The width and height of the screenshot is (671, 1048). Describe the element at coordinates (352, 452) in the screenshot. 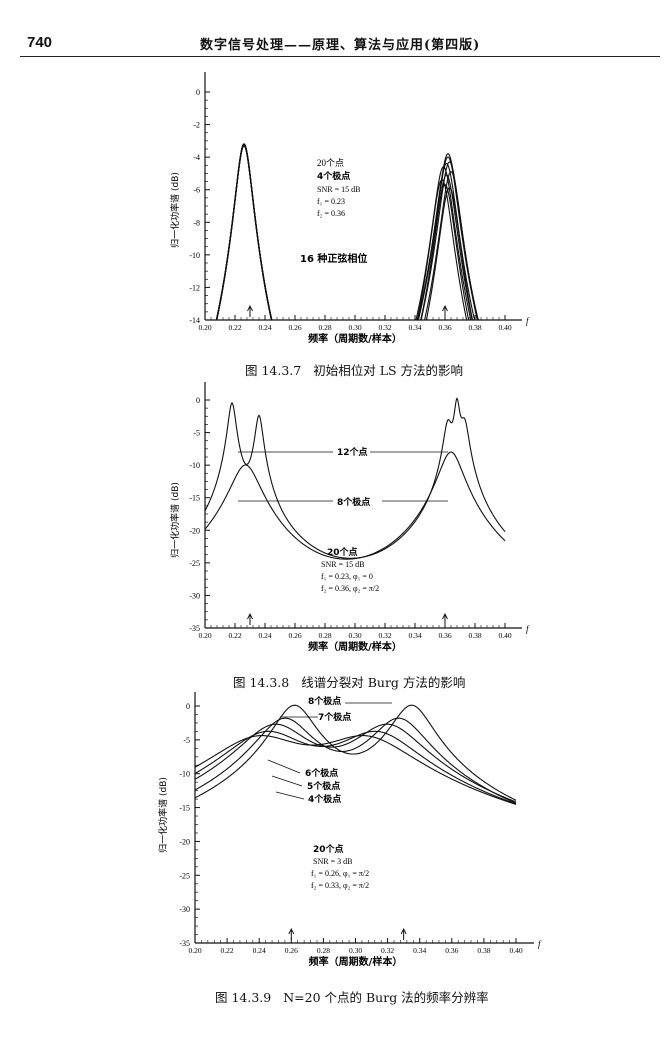

I see `annotation: 12个点` at that location.